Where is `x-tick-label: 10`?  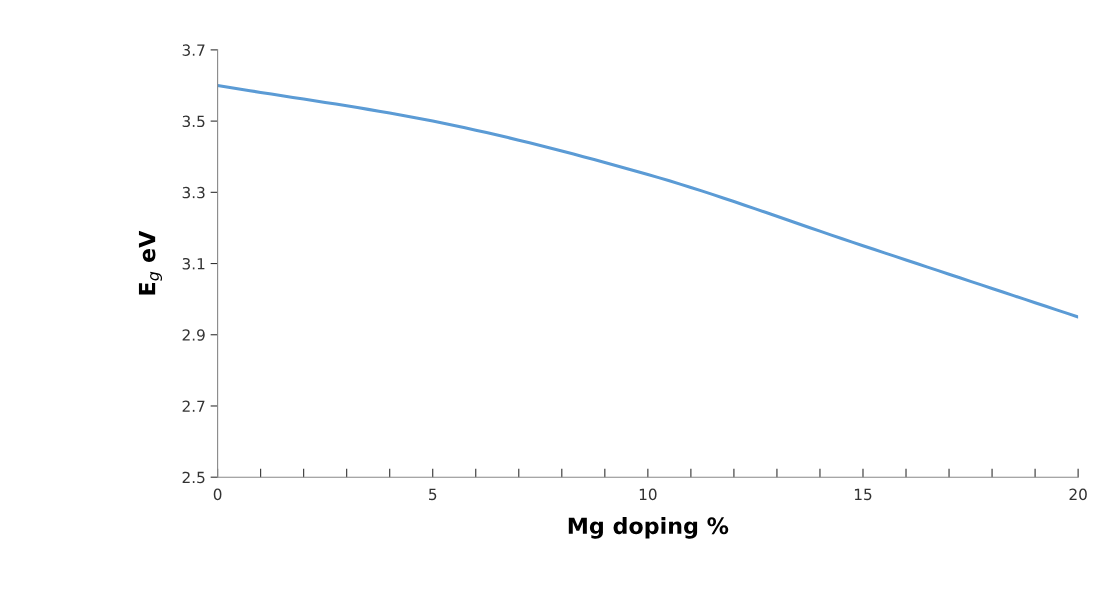
x-tick-label: 10 is located at coordinates (648, 494).